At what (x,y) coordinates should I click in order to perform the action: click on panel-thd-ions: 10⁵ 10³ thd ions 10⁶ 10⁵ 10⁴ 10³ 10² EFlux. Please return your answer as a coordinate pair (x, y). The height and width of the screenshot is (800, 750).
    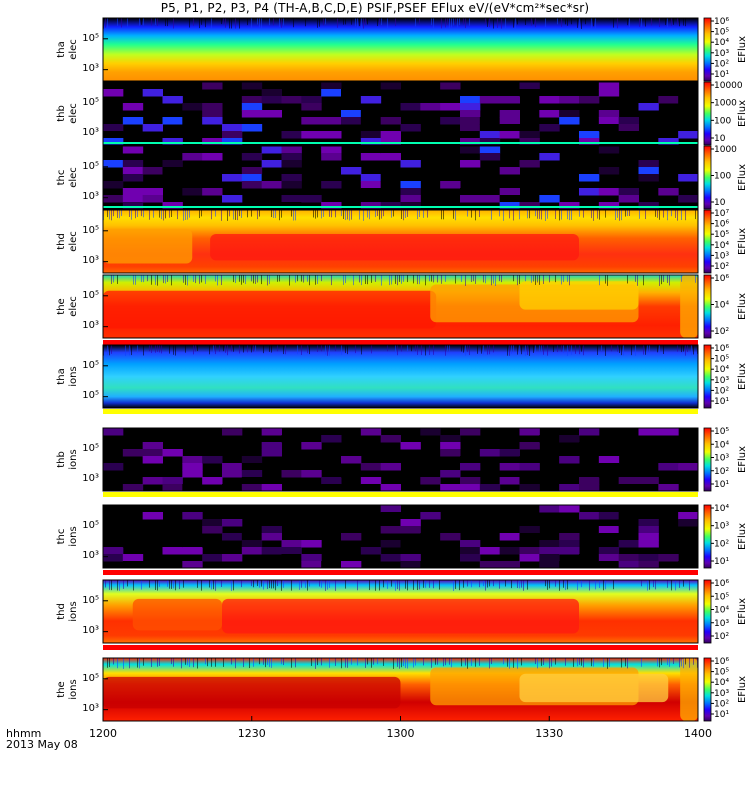
    Looking at the image, I should click on (402, 614).